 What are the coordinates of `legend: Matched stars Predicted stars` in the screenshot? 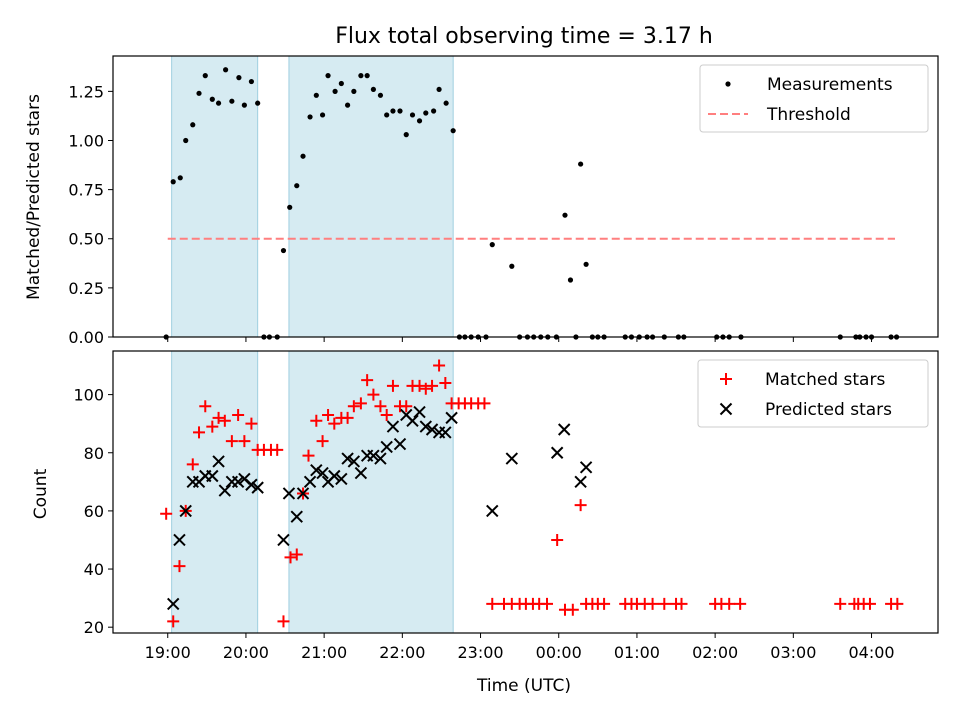 It's located at (813, 393).